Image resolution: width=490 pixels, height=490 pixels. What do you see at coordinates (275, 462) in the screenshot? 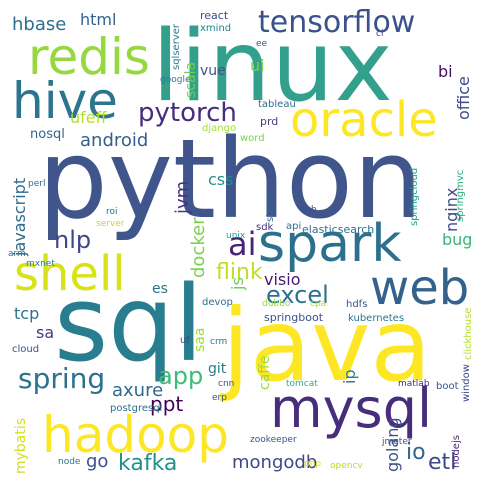
I see `word-mongodb: mongodb` at bounding box center [275, 462].